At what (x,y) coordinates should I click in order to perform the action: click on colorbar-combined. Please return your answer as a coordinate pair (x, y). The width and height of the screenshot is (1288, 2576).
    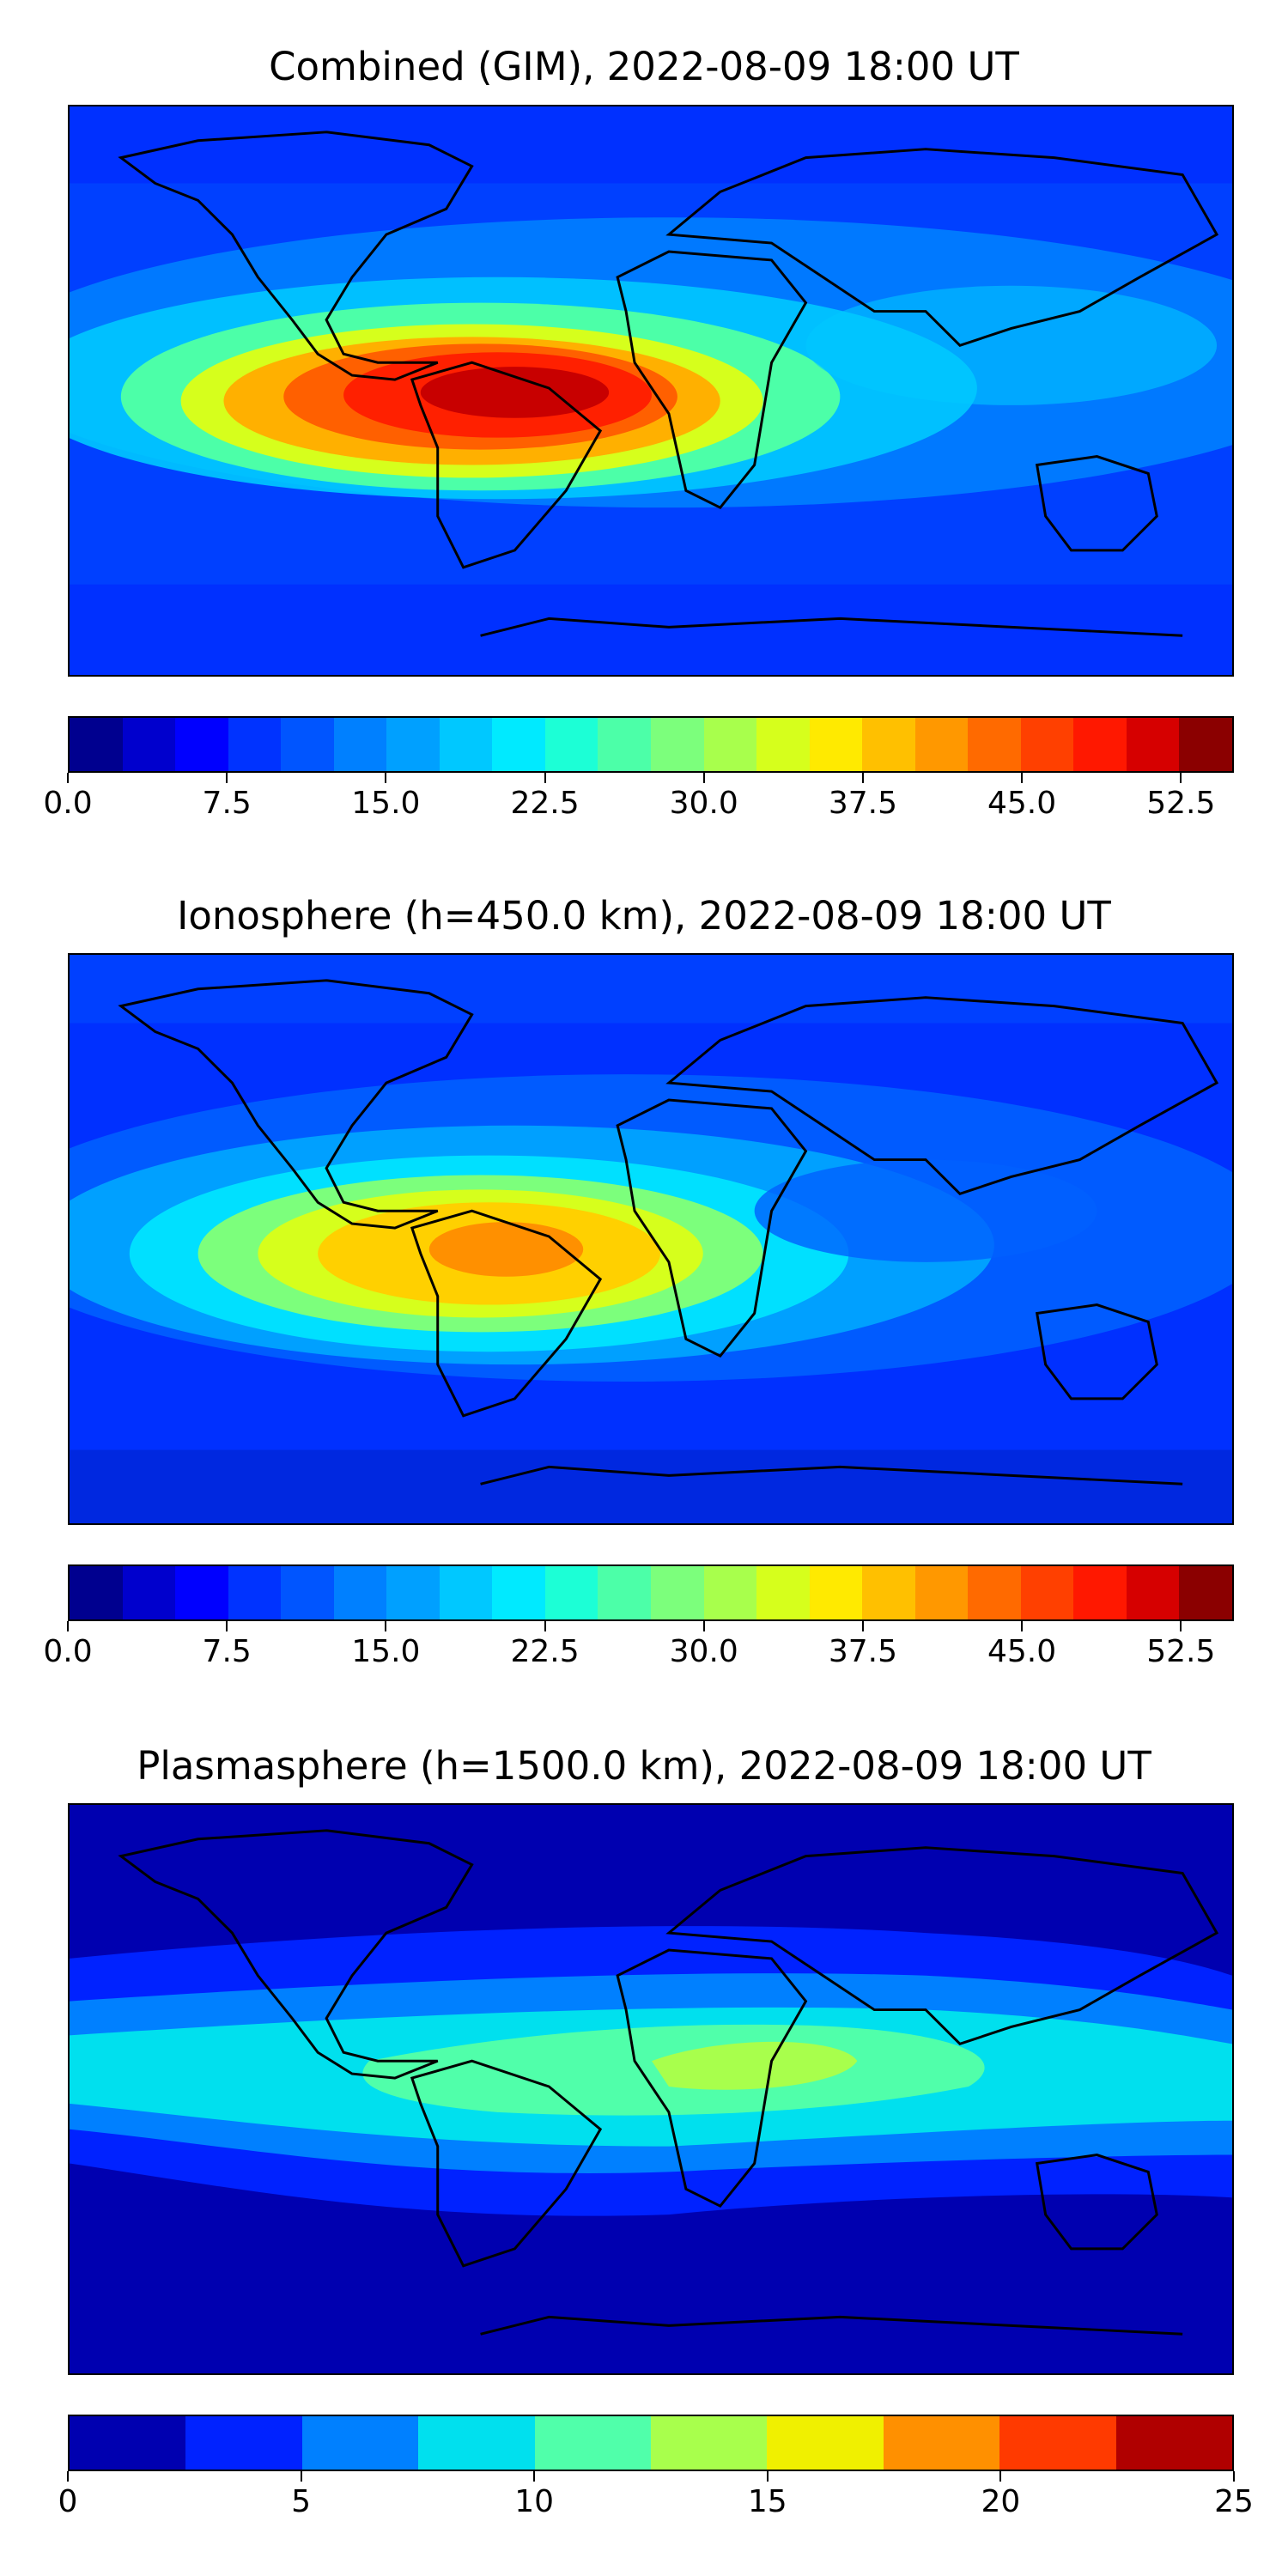
    Looking at the image, I should click on (651, 744).